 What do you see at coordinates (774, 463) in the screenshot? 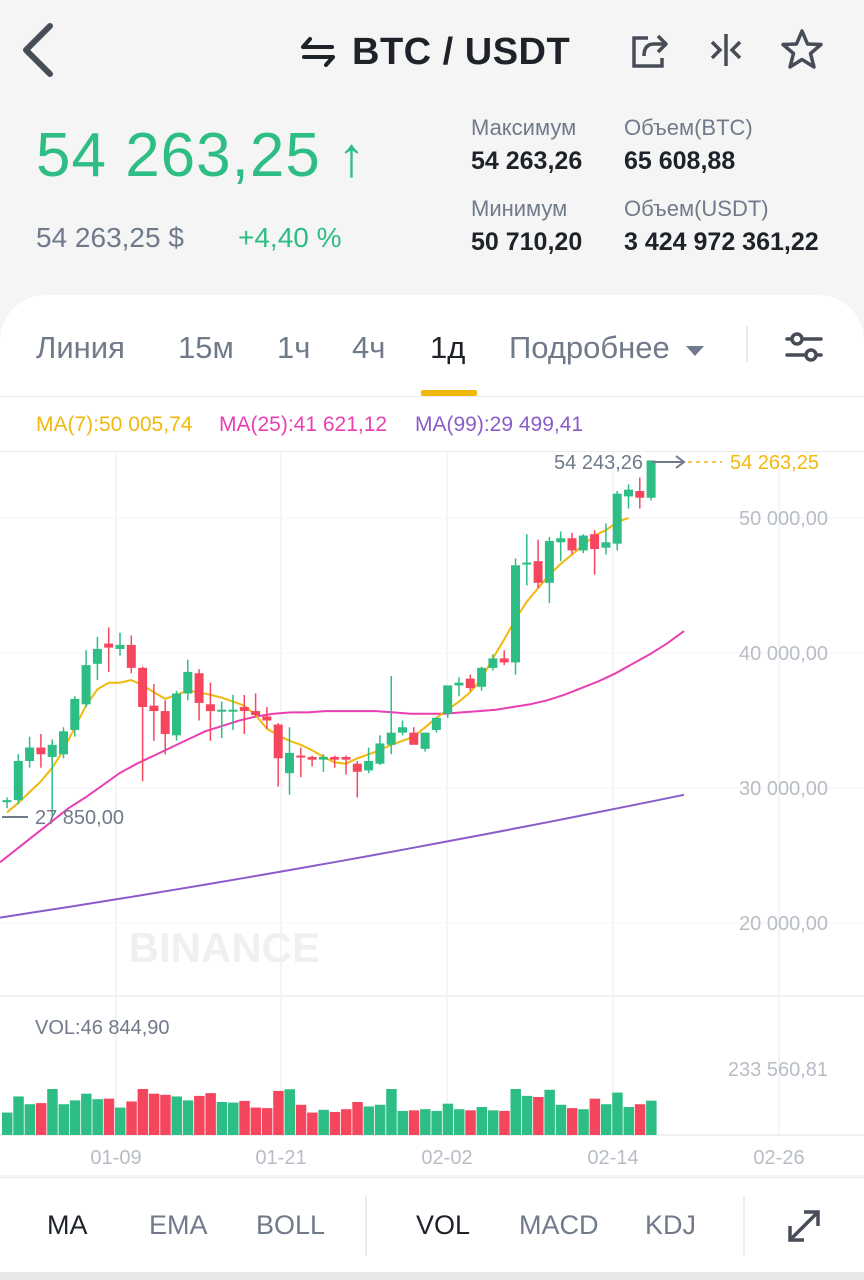
I see `current-price-label: 54 263,25` at bounding box center [774, 463].